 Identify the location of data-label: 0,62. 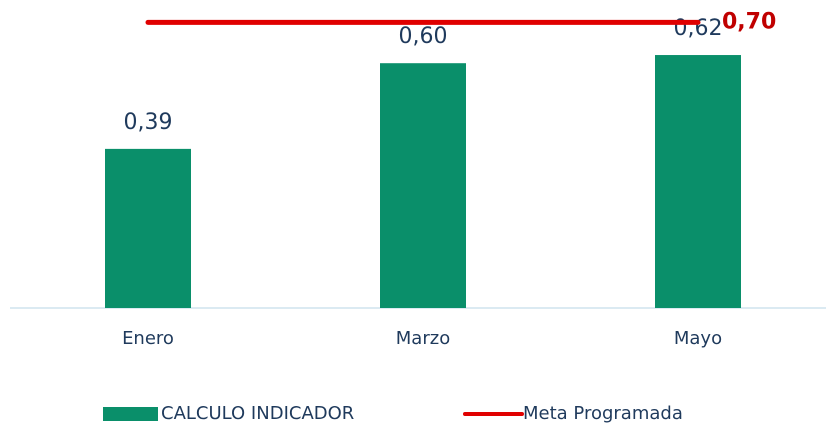
(698, 28).